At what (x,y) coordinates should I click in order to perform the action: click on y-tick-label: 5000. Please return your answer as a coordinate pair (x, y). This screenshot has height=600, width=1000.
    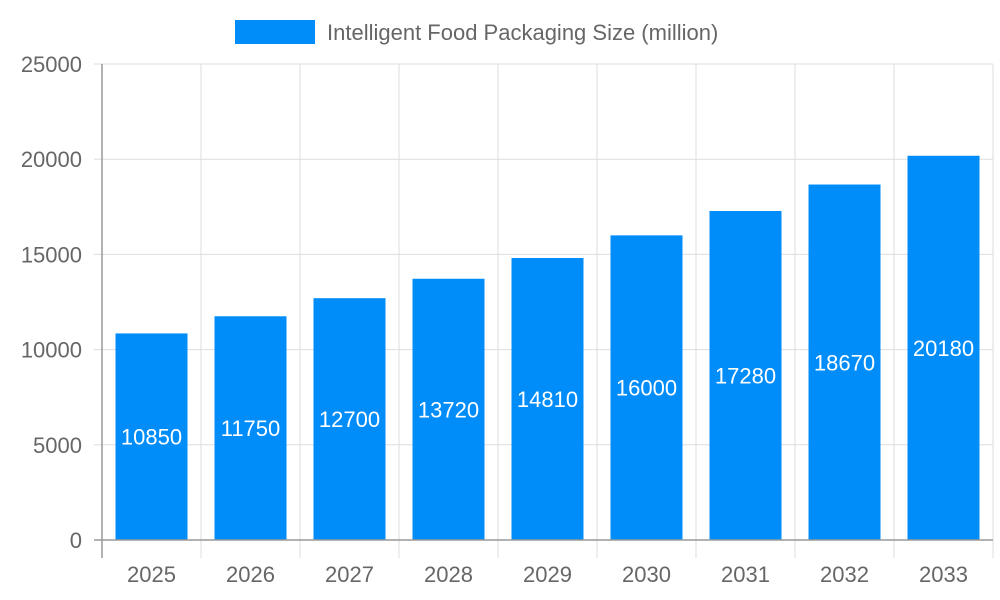
    Looking at the image, I should click on (57, 445).